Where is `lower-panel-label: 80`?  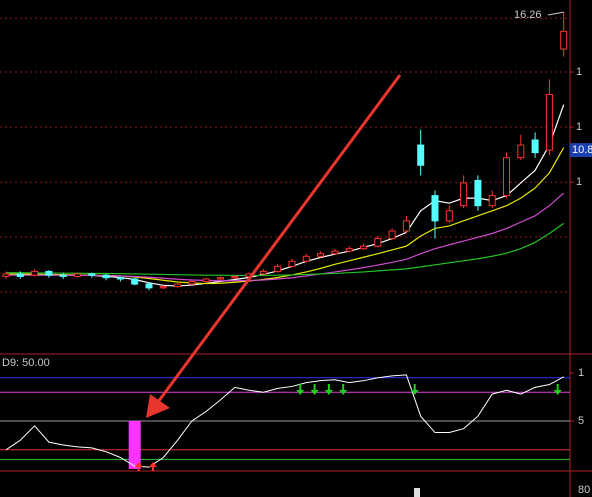 lower-panel-label: 80 is located at coordinates (584, 490).